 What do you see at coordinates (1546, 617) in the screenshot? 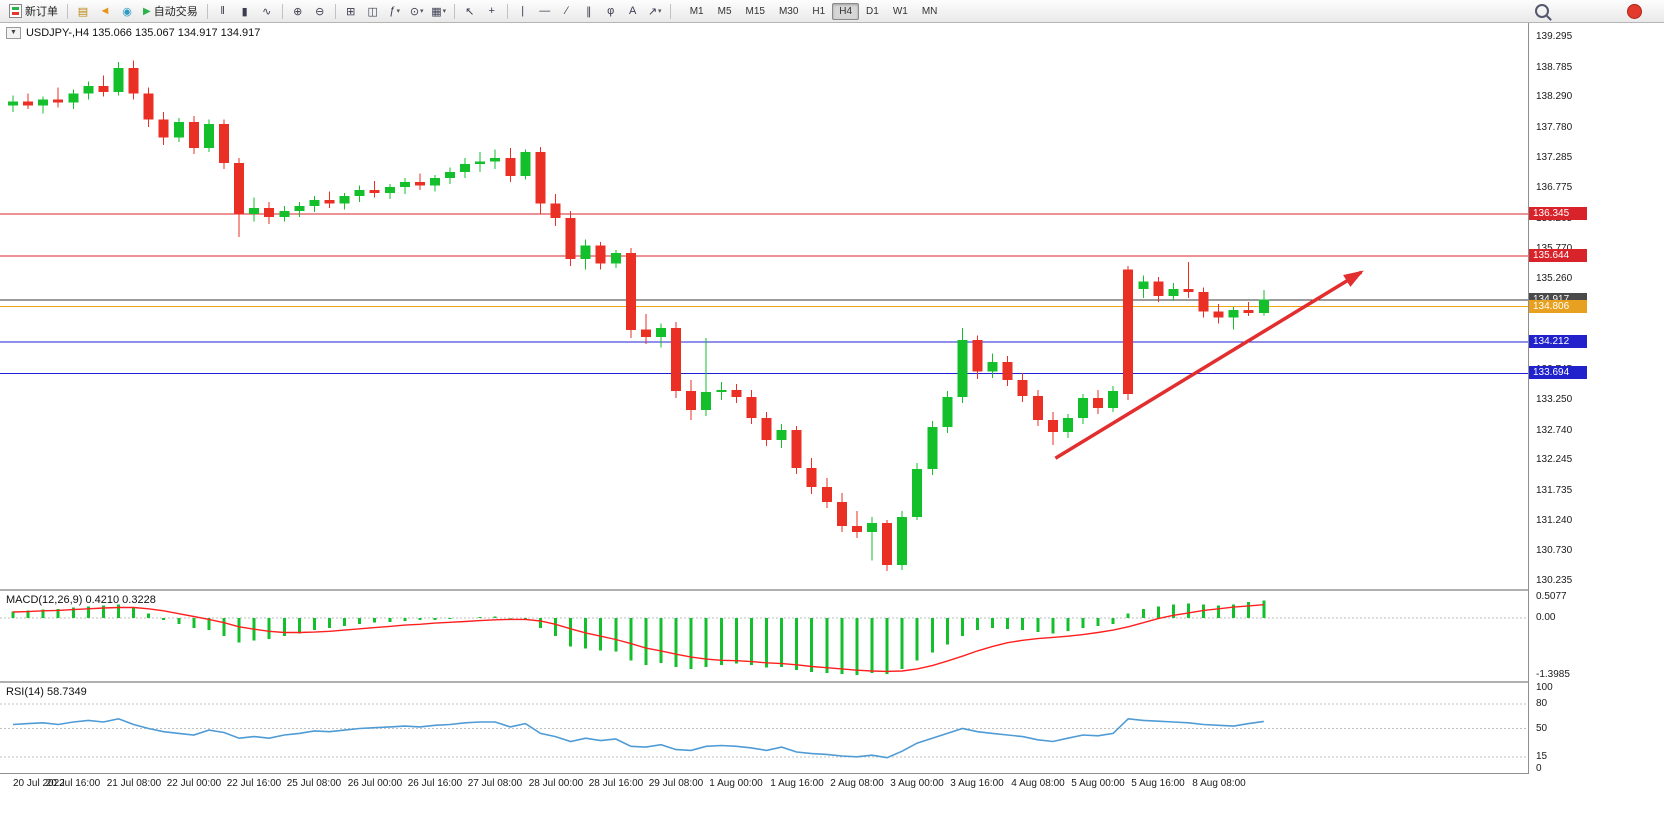
I see `macd-scale-label: 0.00` at bounding box center [1546, 617].